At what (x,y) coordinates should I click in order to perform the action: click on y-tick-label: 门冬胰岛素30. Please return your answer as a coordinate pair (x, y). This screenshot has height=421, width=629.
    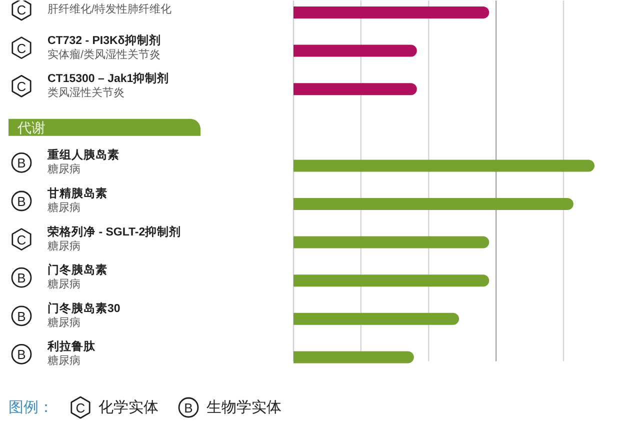
    Looking at the image, I should click on (84, 307).